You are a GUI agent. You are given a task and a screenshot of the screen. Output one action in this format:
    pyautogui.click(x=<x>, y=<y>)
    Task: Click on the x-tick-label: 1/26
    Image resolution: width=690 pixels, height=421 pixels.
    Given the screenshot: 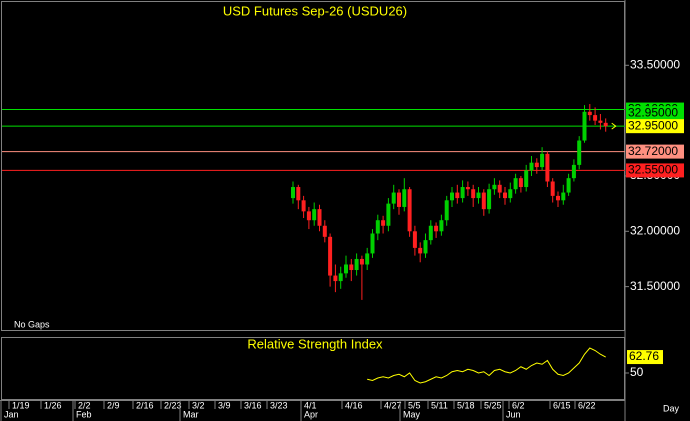 What is the action you would take?
    pyautogui.click(x=53, y=405)
    